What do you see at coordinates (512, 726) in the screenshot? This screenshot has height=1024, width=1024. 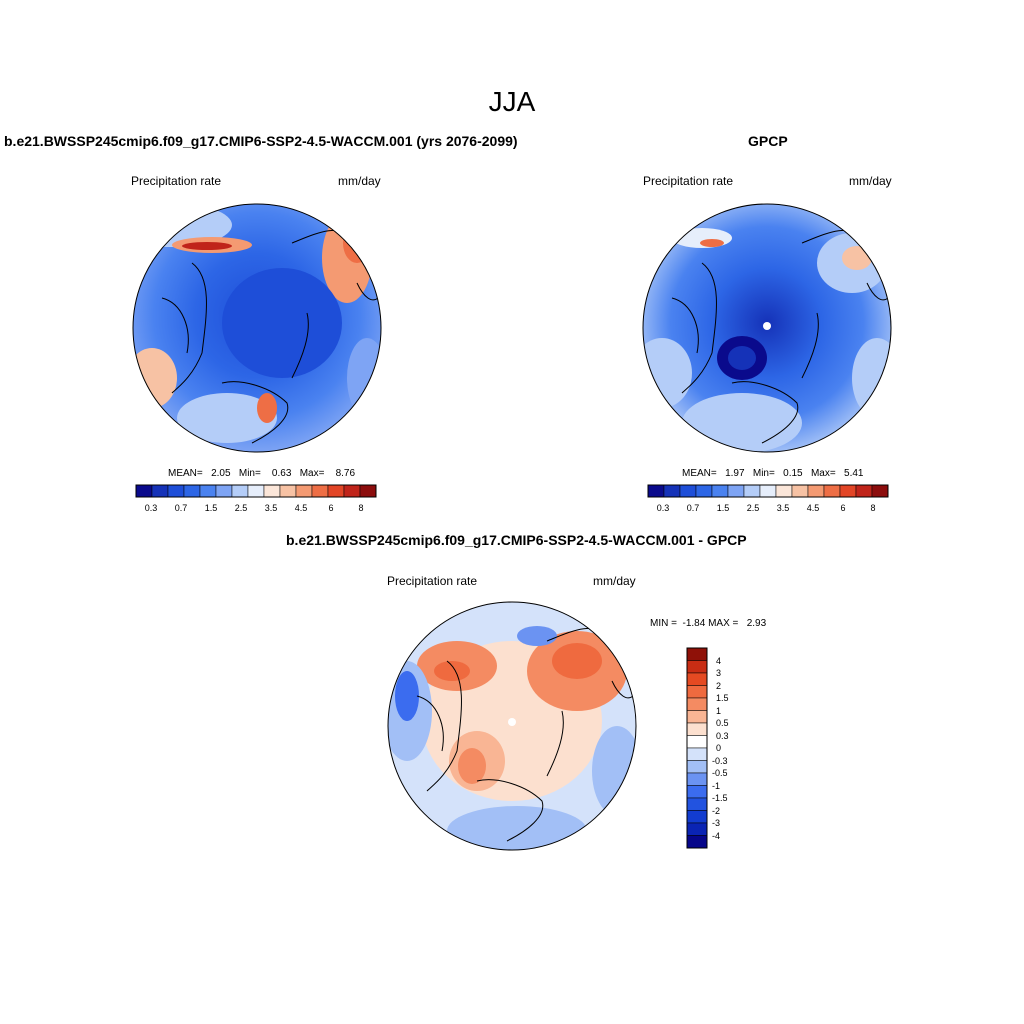 I see `polar-map-diff` at bounding box center [512, 726].